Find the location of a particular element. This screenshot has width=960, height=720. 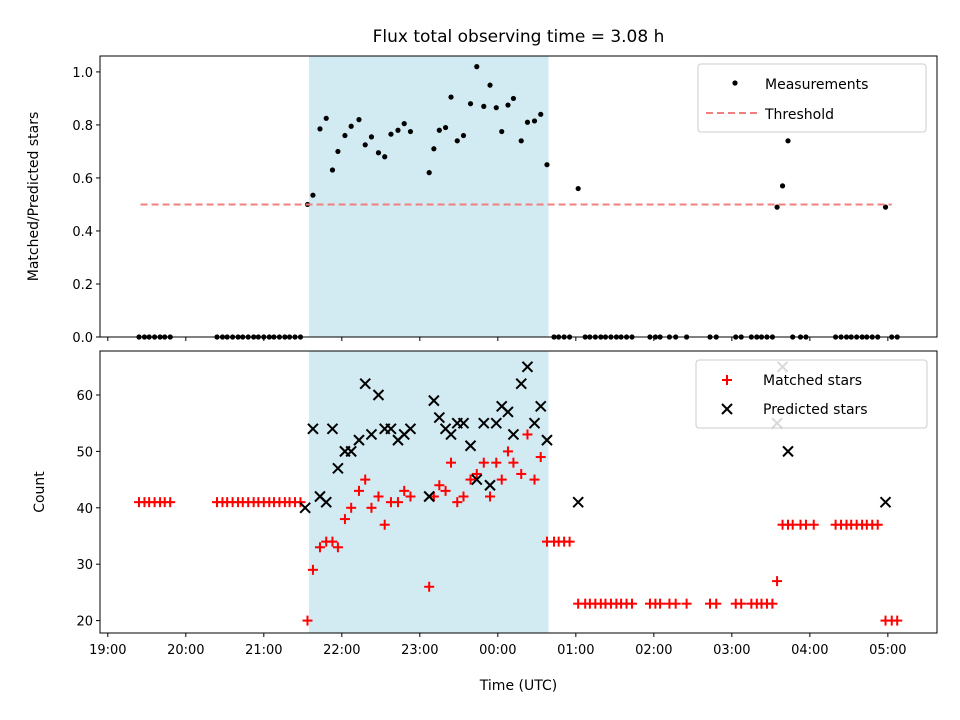

y-tick-label: 0.8 is located at coordinates (82, 126).